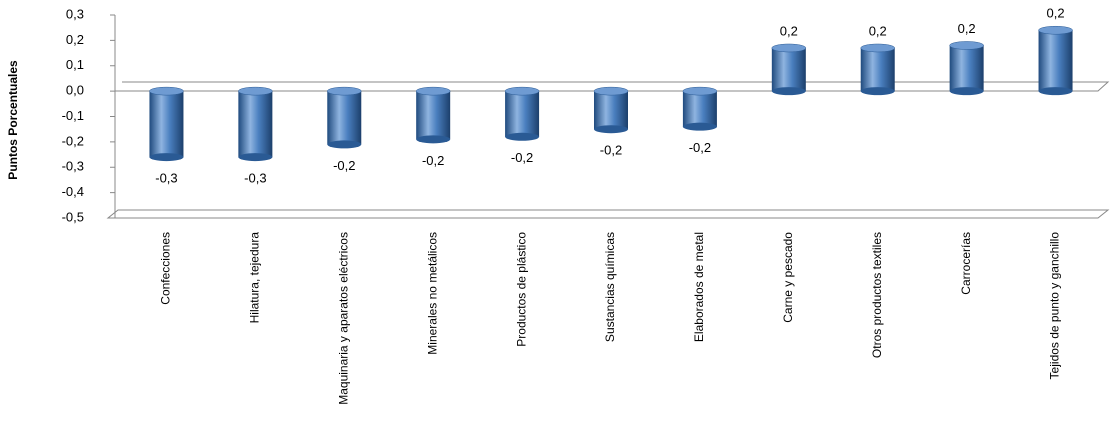 This screenshot has width=1112, height=443. What do you see at coordinates (75, 39) in the screenshot?
I see `y-tick-label: 0,2` at bounding box center [75, 39].